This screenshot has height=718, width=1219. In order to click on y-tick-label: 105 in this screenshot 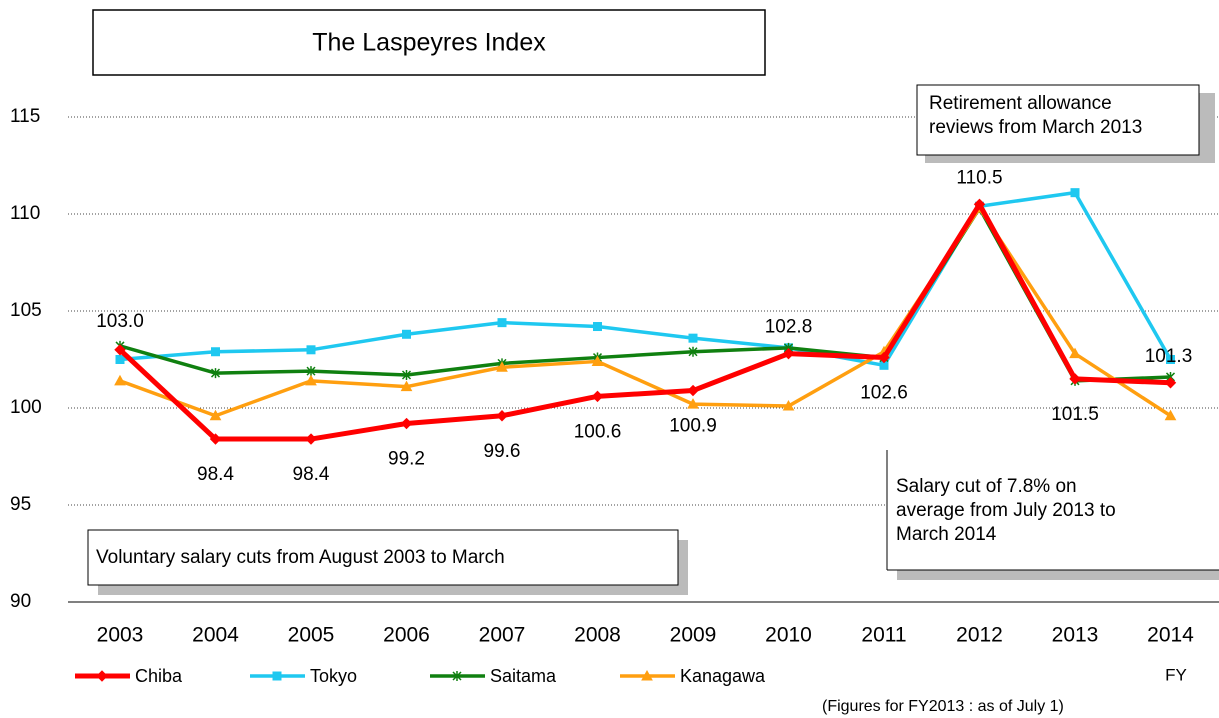, I will do `click(26, 310)`.